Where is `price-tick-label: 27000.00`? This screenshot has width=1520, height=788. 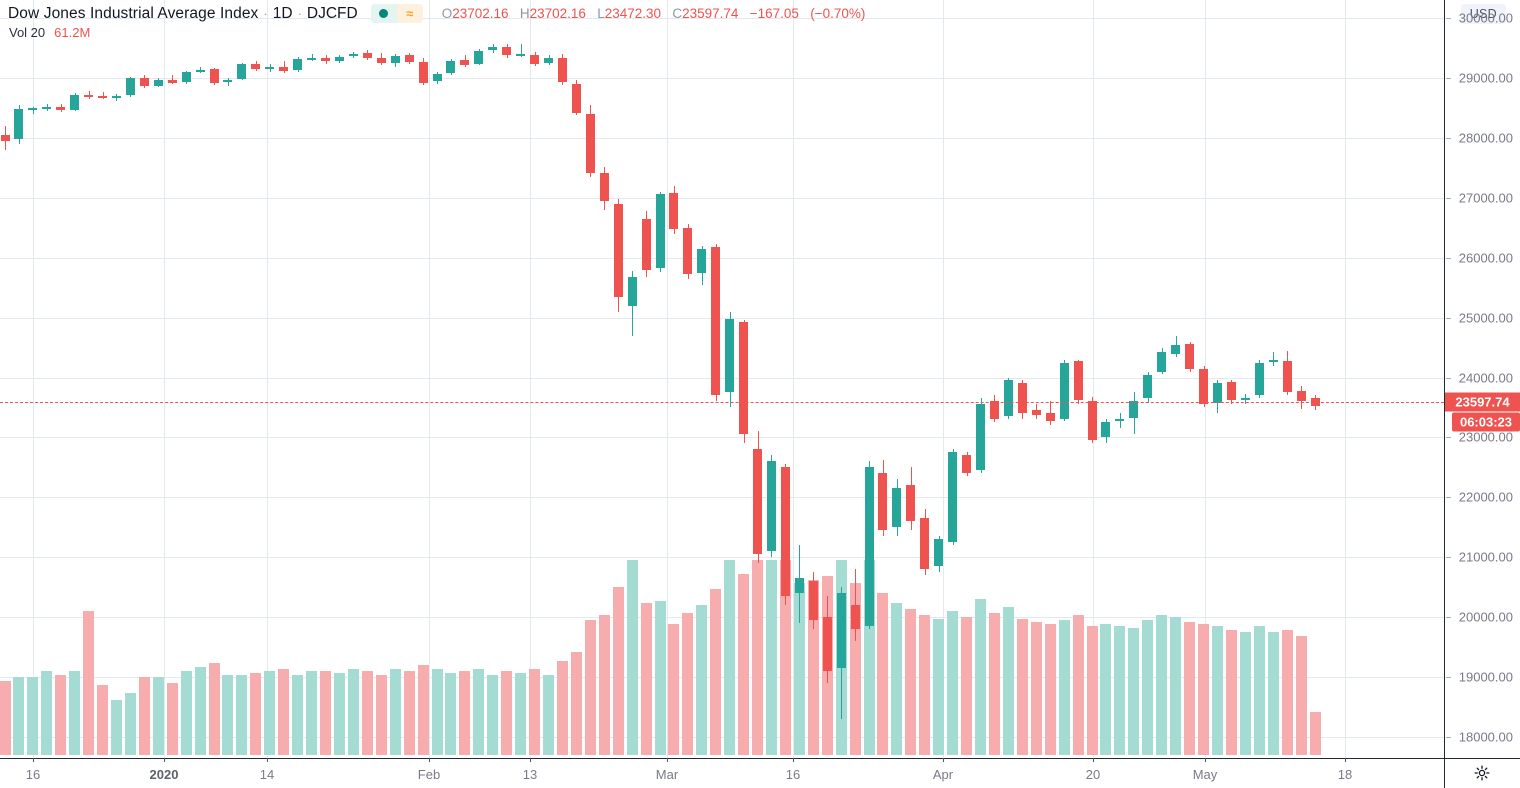 price-tick-label: 27000.00 is located at coordinates (1485, 198).